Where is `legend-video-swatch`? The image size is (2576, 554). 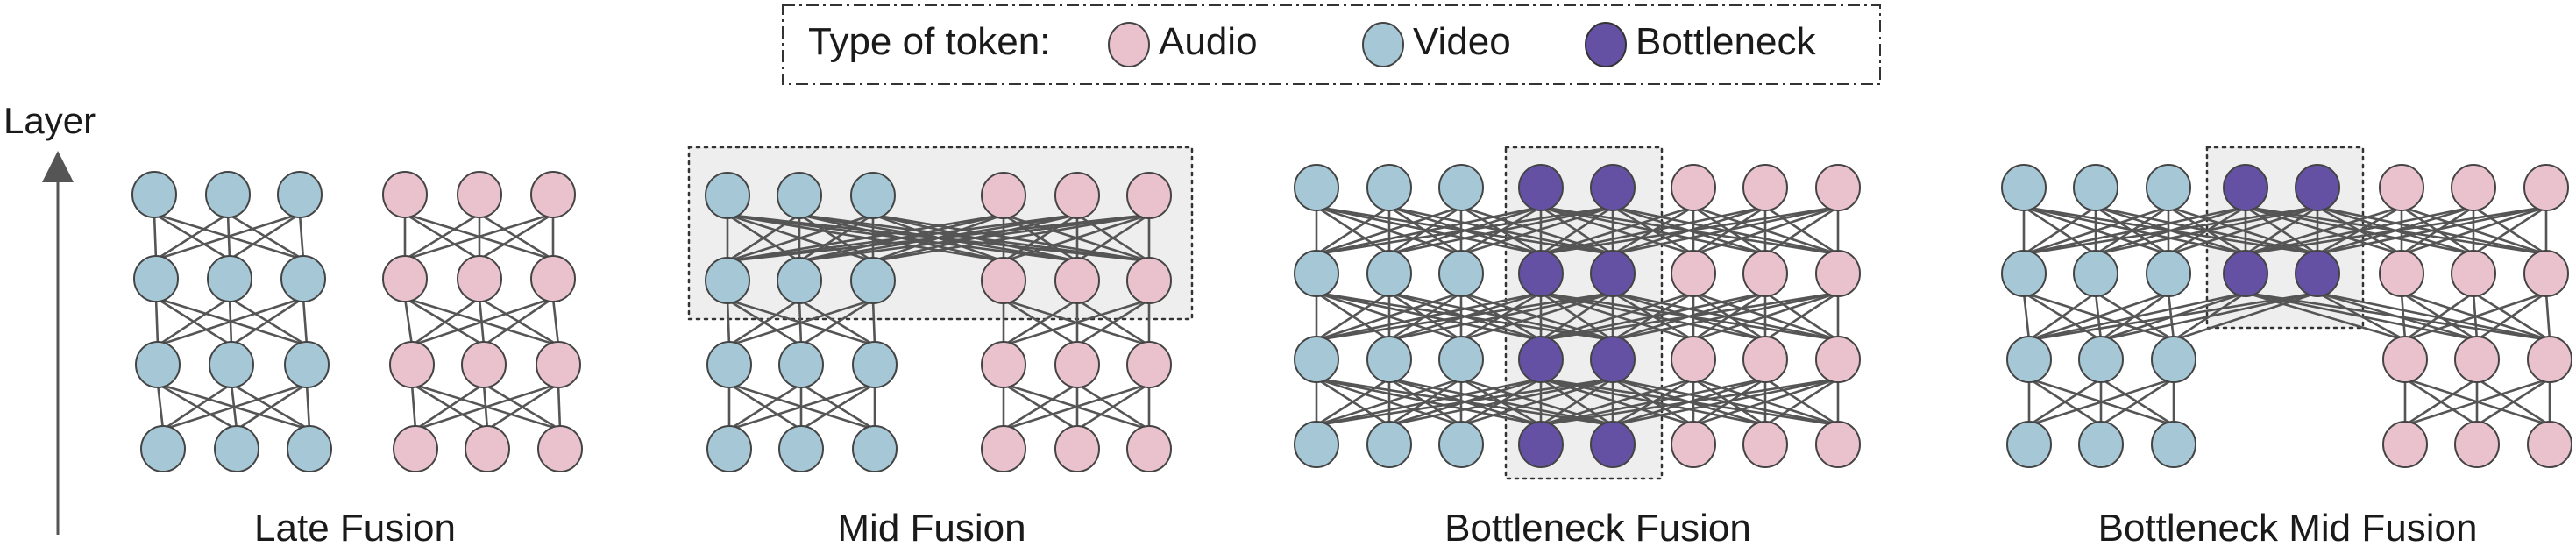
legend-video-swatch is located at coordinates (1383, 44).